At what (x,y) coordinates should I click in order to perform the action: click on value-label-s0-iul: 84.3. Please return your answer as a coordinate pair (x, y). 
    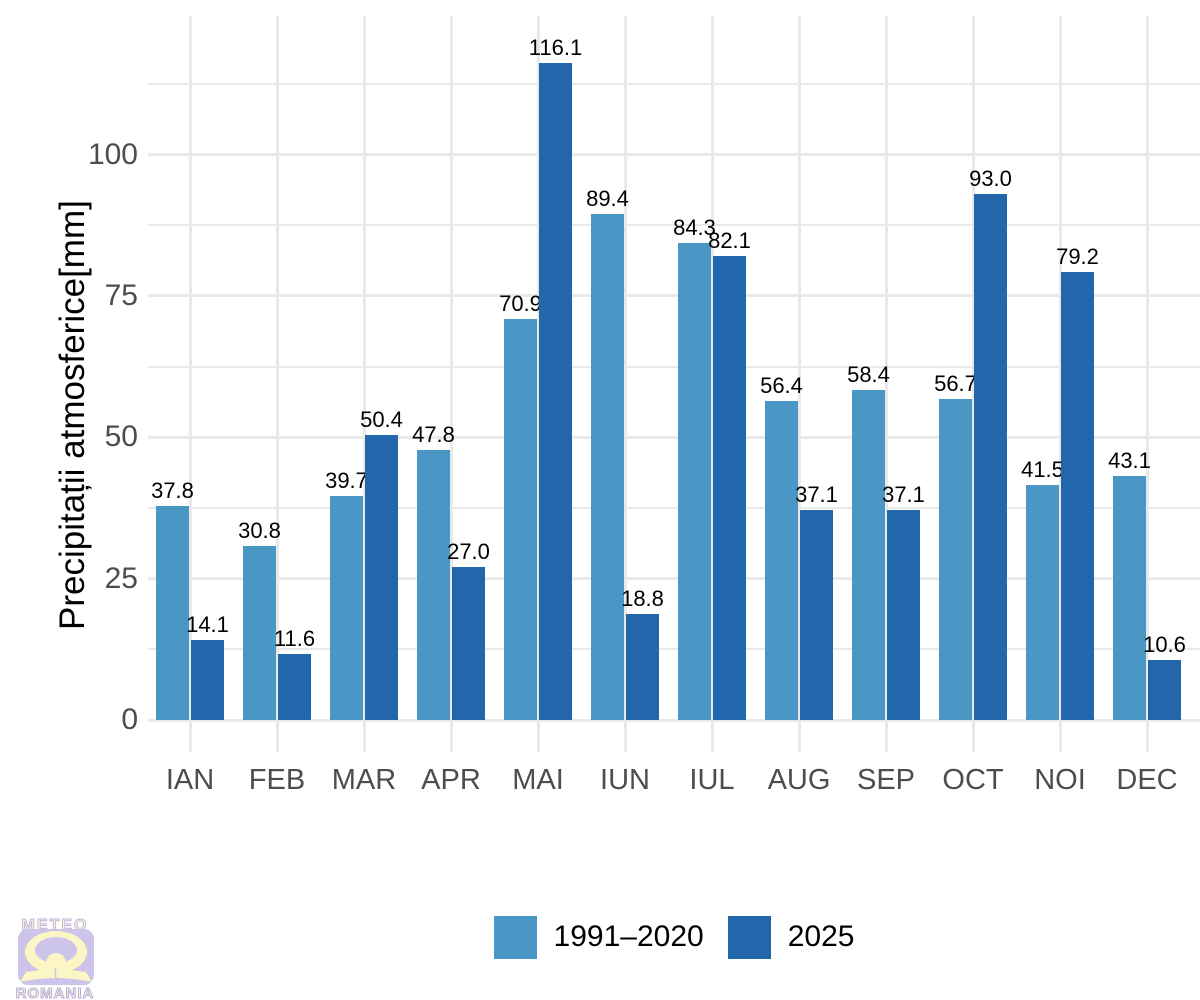
    Looking at the image, I should click on (694, 228).